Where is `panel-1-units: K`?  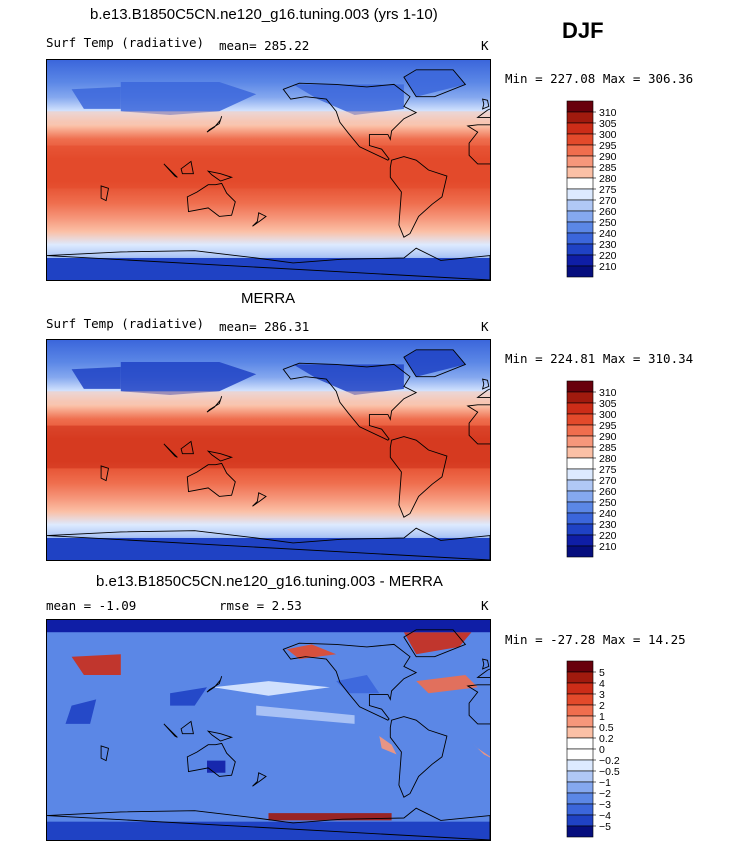 panel-1-units: K is located at coordinates (485, 45).